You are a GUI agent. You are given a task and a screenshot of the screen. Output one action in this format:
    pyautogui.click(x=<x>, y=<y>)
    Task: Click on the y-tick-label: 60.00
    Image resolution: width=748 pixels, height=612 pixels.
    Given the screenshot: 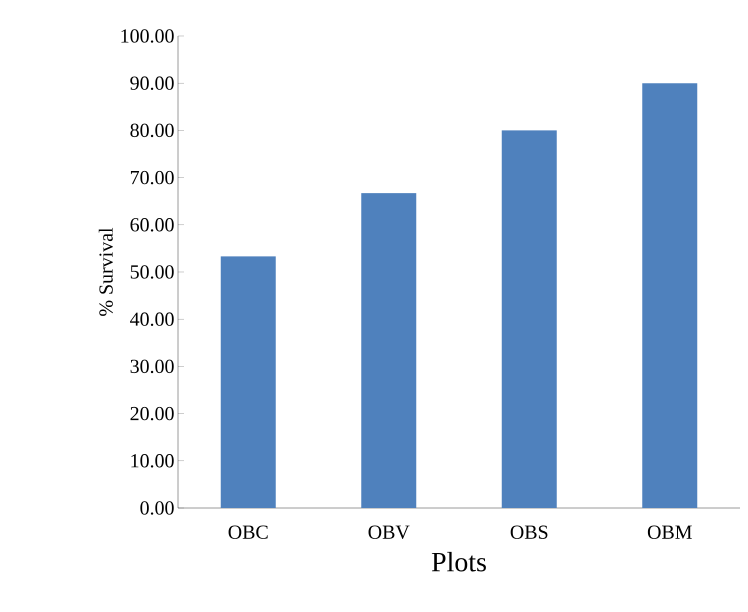 What is the action you would take?
    pyautogui.click(x=152, y=225)
    